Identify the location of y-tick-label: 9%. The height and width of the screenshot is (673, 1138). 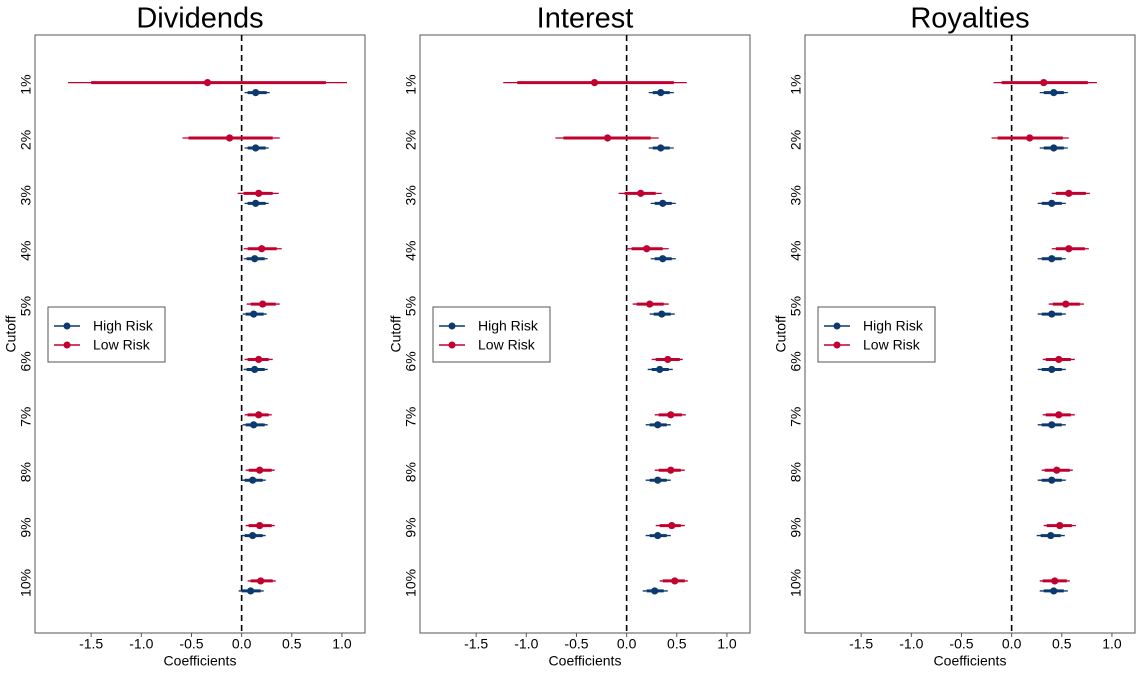
(796, 527).